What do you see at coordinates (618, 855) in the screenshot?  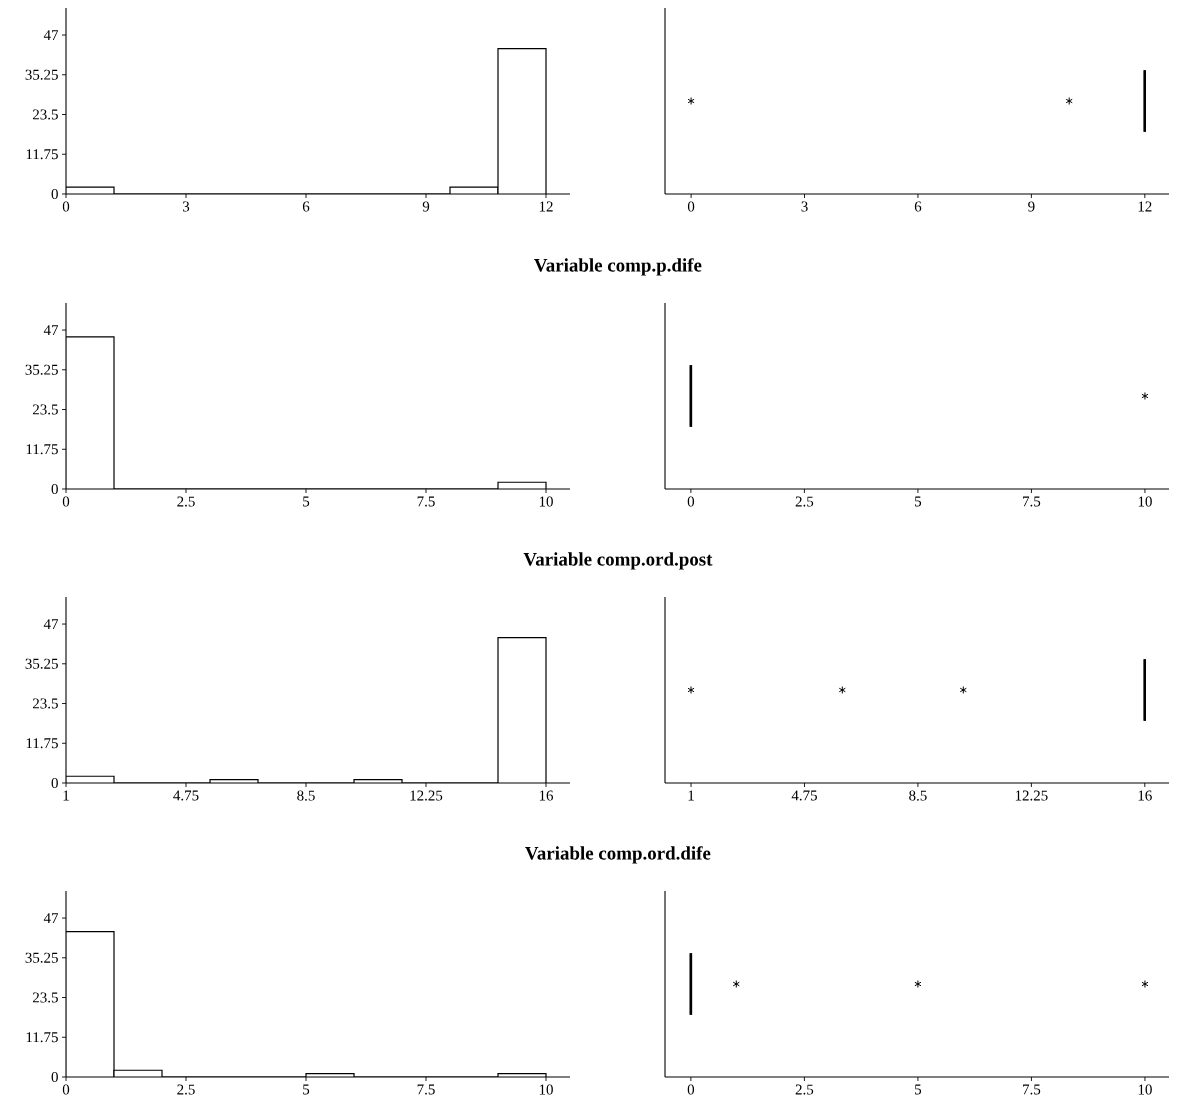 I see `text: Variable comp.ord.dife` at bounding box center [618, 855].